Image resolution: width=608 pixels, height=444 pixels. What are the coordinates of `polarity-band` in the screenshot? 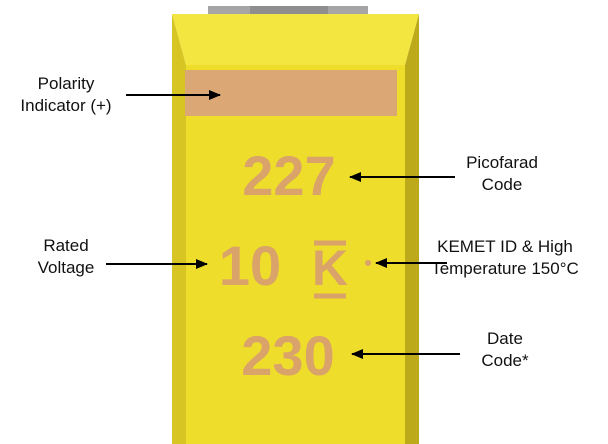 It's located at (291, 93).